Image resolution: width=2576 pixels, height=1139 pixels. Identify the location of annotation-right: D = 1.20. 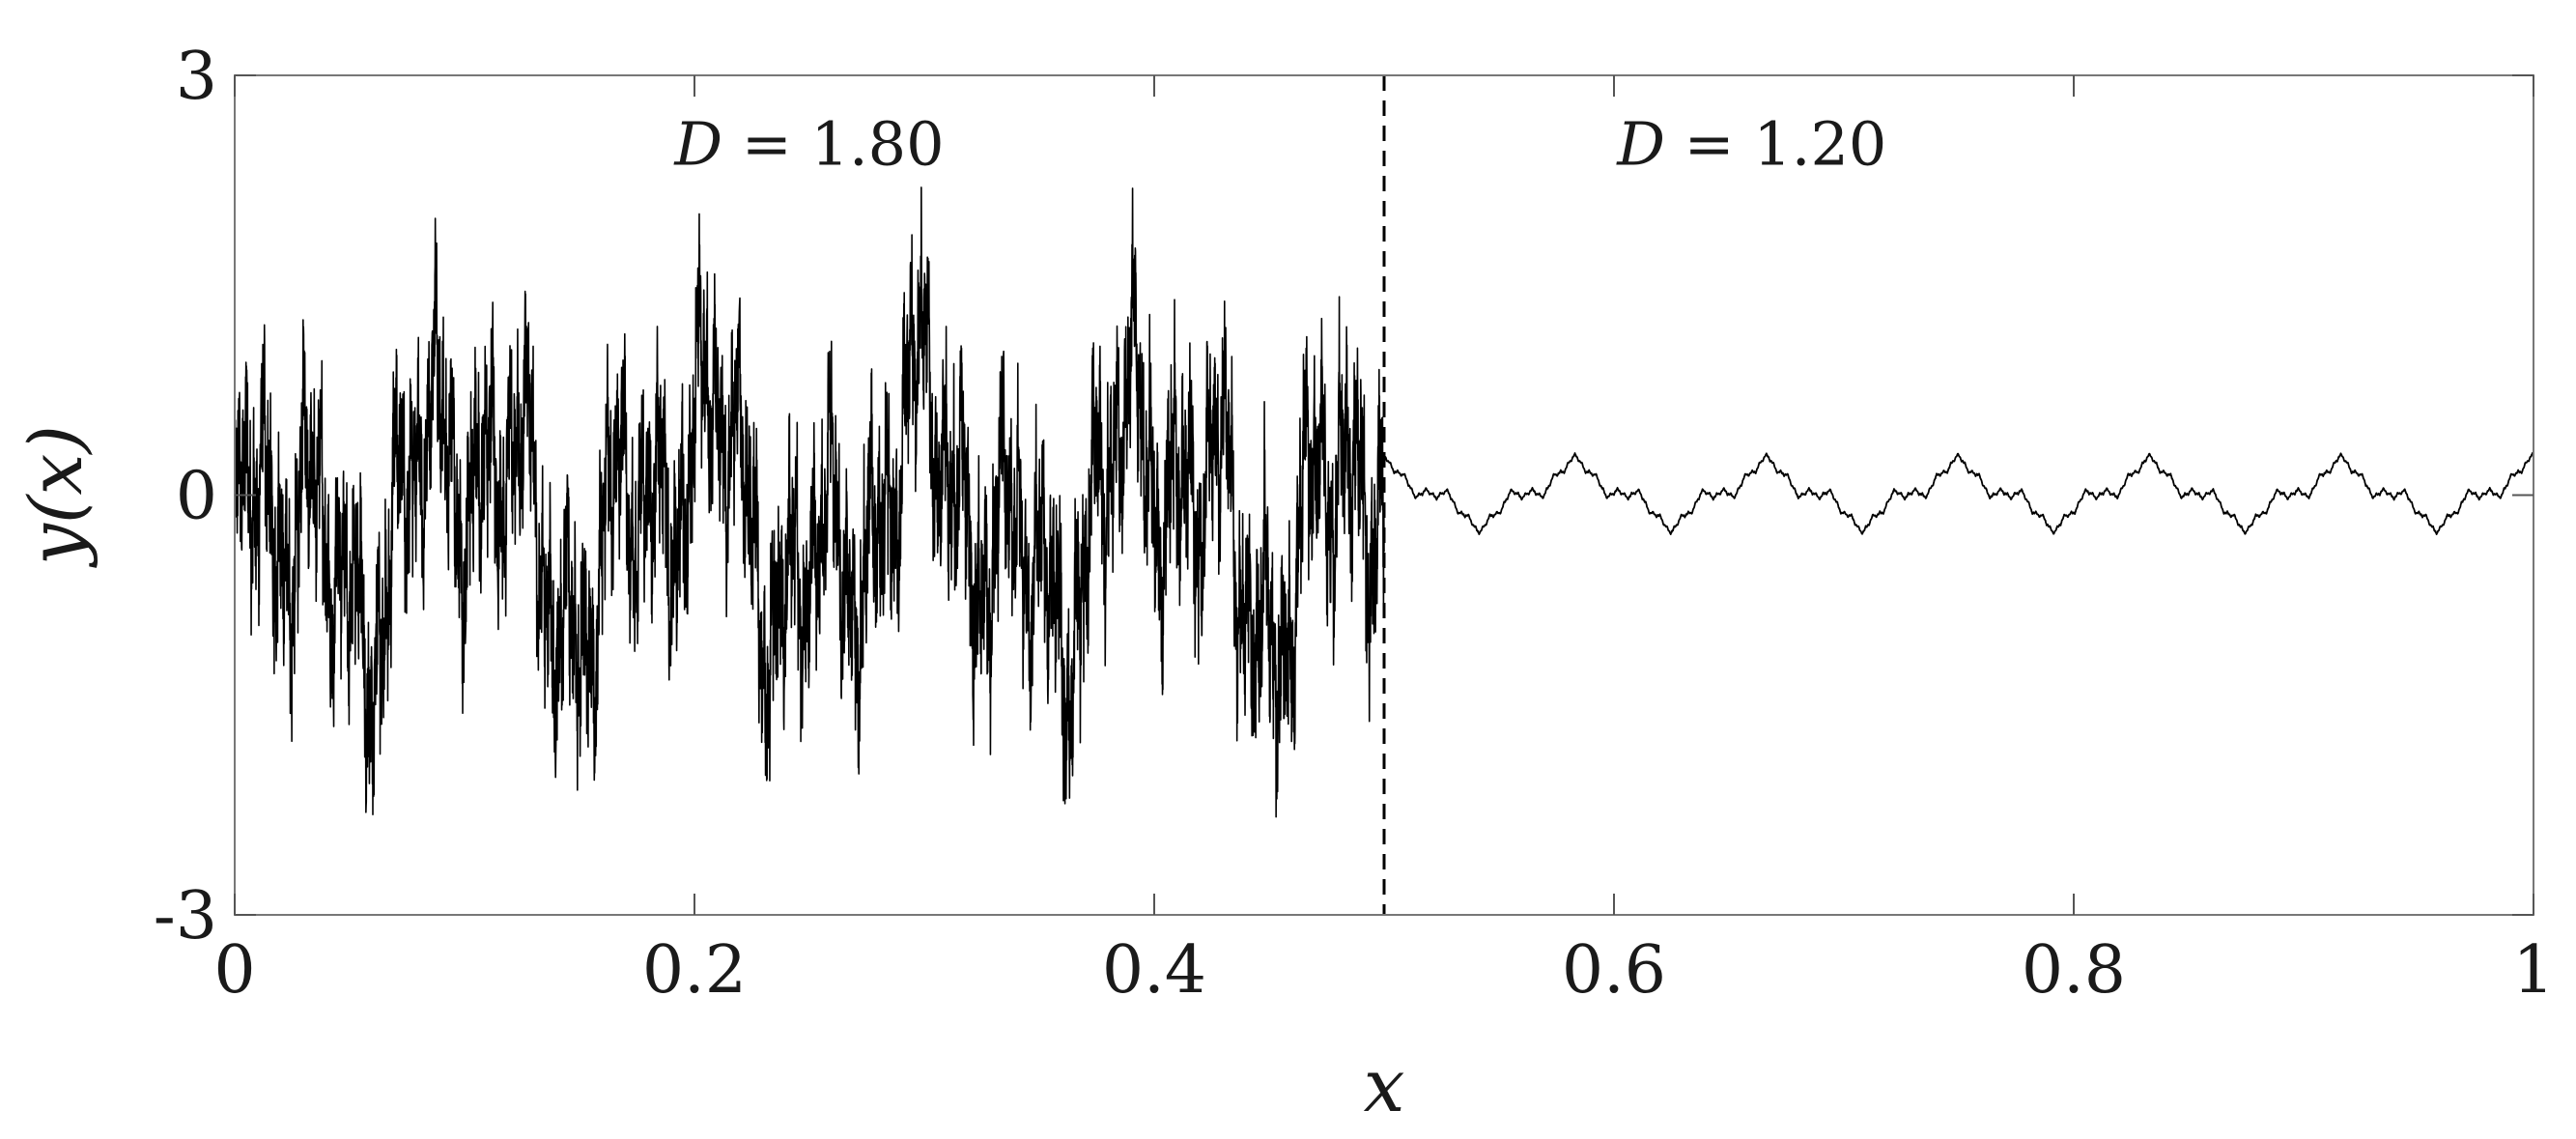
(1751, 143).